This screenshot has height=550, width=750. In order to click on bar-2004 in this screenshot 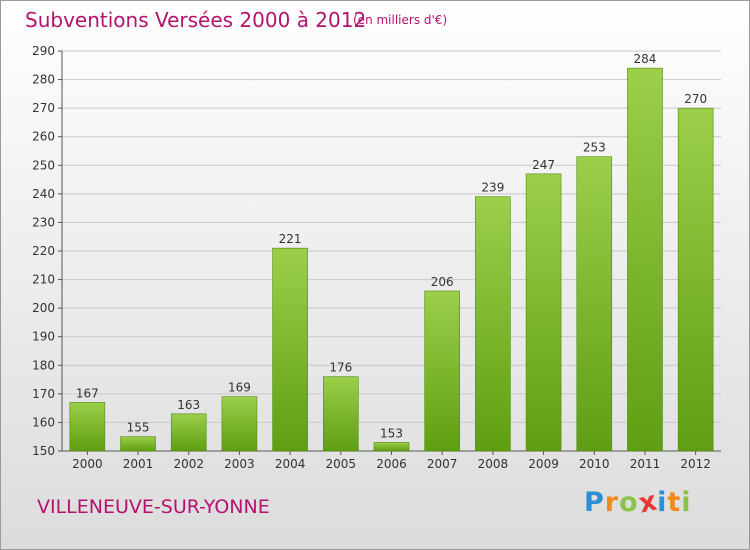, I will do `click(290, 349)`.